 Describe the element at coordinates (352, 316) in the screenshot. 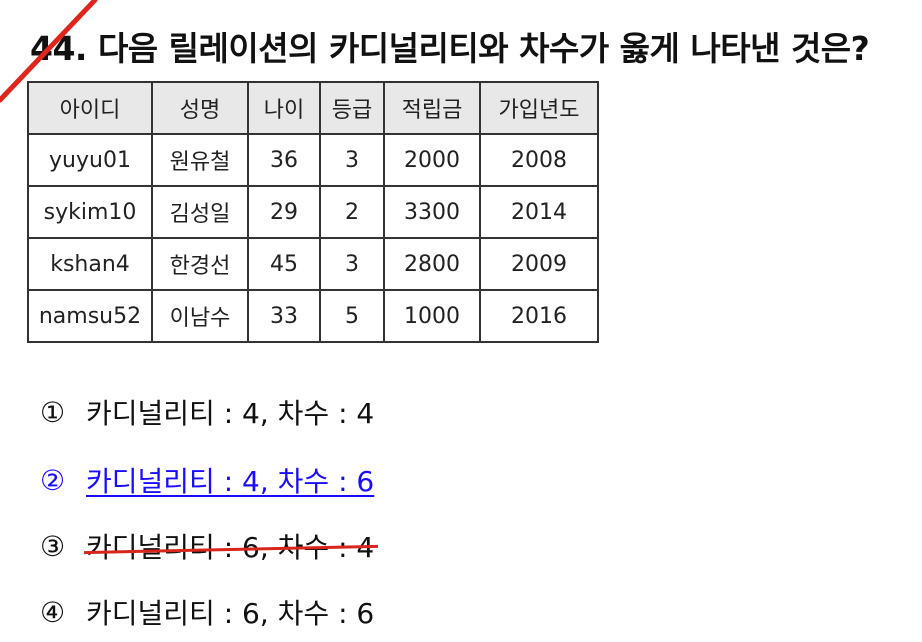

I see `cell-grade: 5` at that location.